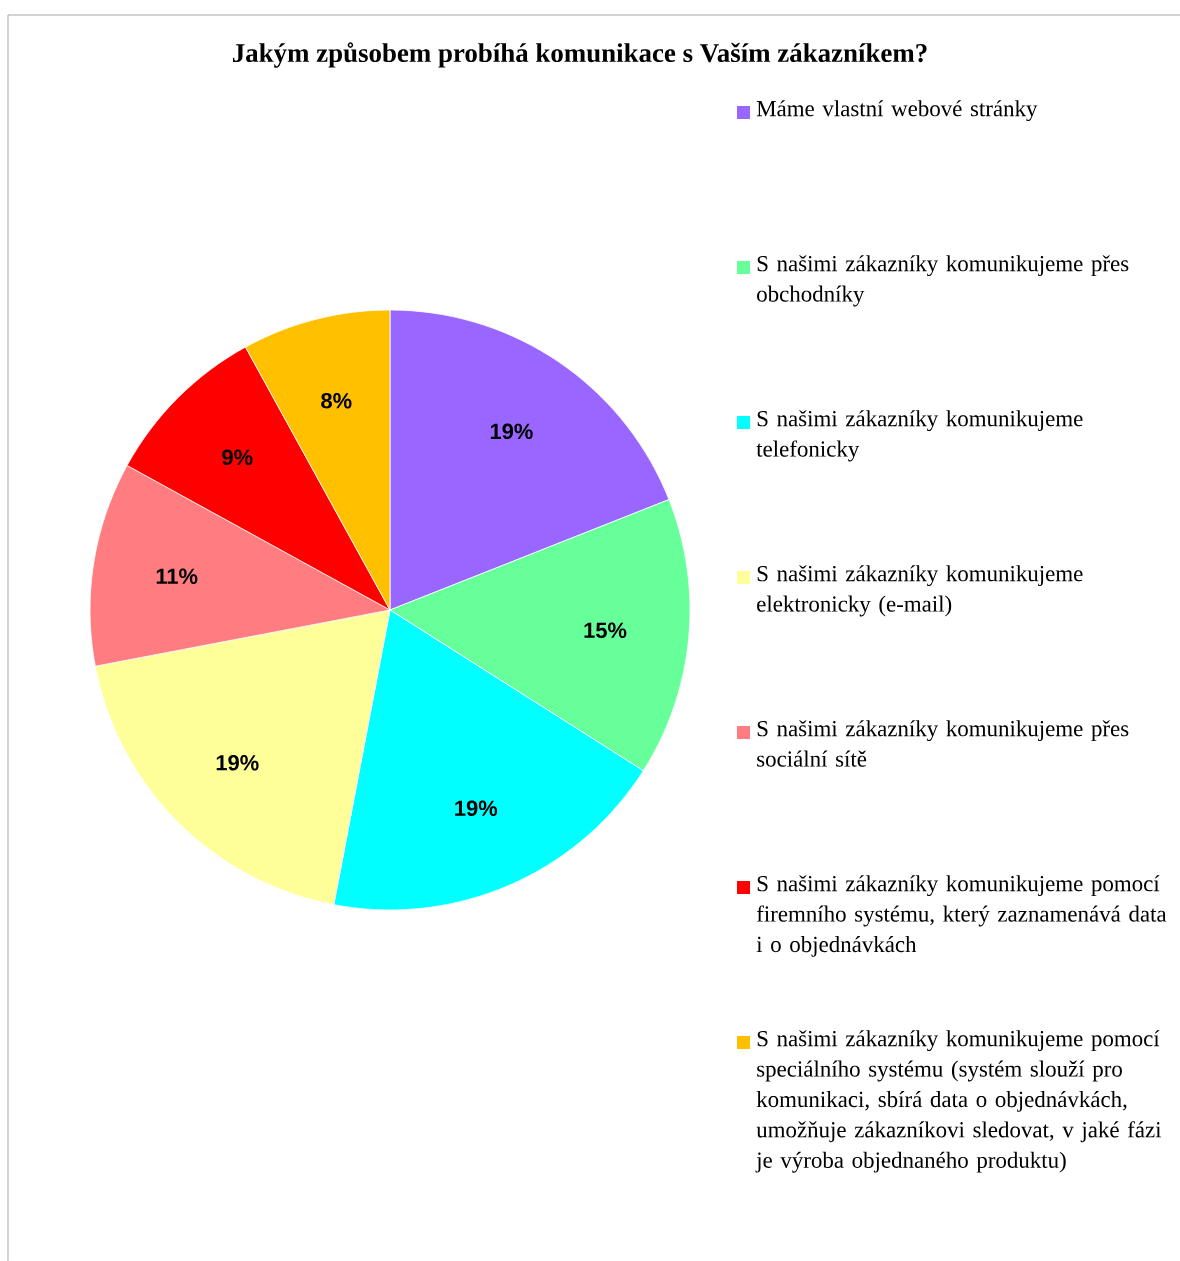 The height and width of the screenshot is (1261, 1180). What do you see at coordinates (958, 1101) in the screenshot?
I see `legend-label: S našimi zákazníky komunikujeme pomocí speciálního systému (systém slouží pro komunikaci, sbírá data o objednávkách, umožňuje zákazníkovi sledovat, v jaké fázi je výroba objednaného produktu)` at bounding box center [958, 1101].